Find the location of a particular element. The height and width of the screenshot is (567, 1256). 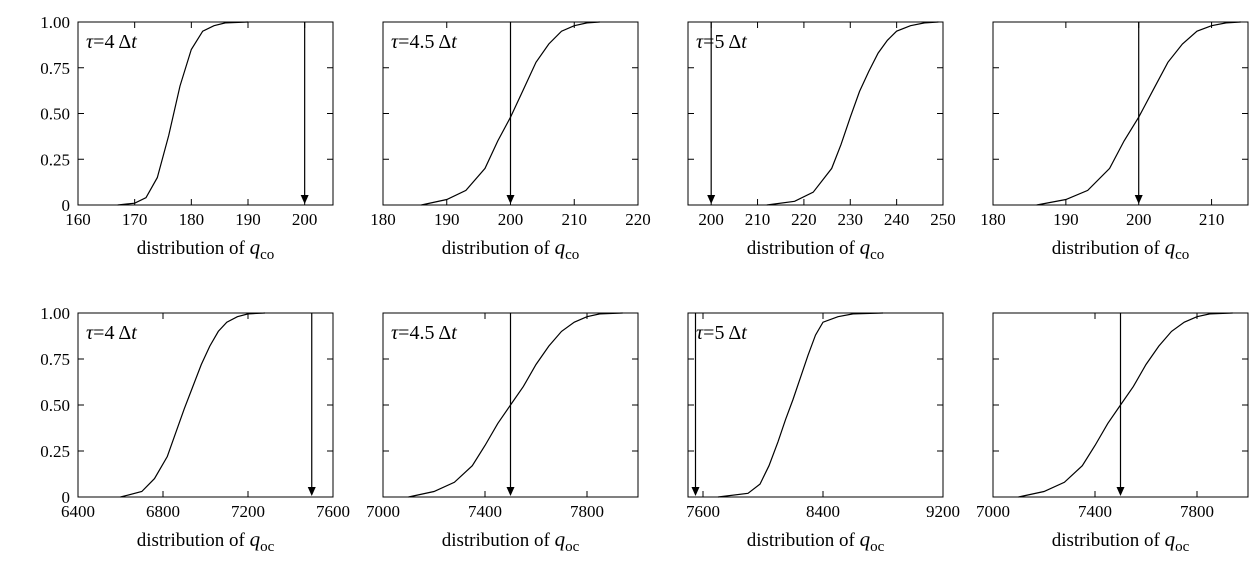

panel-label: τ=5 Δt is located at coordinates (721, 333).